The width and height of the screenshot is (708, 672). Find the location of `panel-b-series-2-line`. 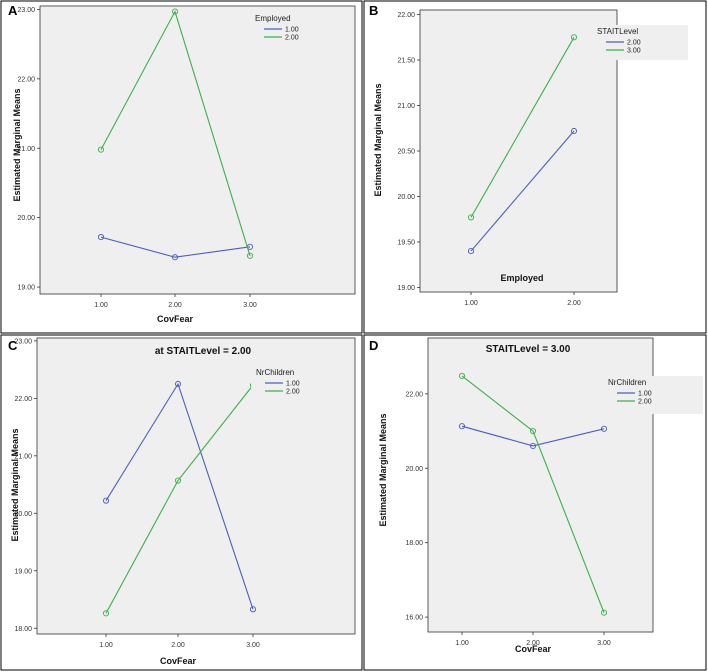

panel-b-series-2-line is located at coordinates (522, 127).